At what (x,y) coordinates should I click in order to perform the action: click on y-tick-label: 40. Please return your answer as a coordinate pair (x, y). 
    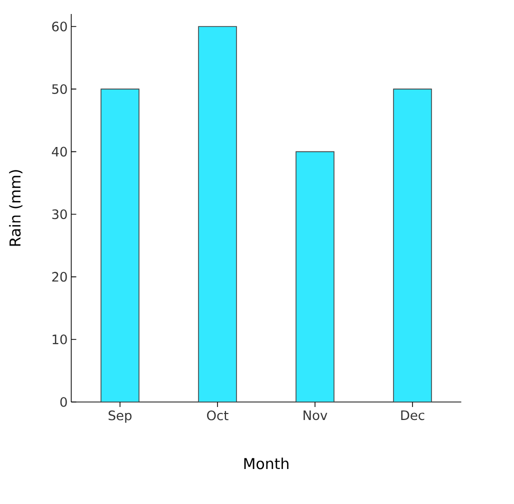
    Looking at the image, I should click on (59, 151).